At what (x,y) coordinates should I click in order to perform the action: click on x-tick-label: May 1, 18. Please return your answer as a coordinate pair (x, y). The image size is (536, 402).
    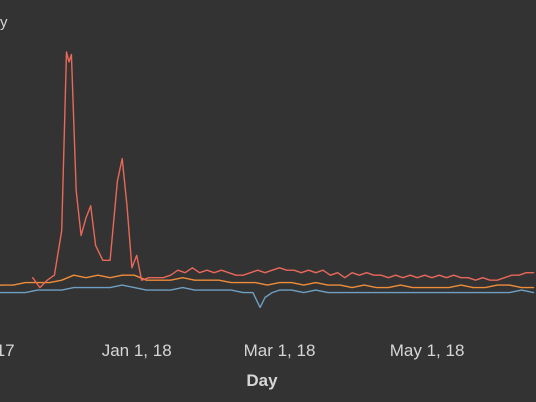
    Looking at the image, I should click on (427, 350).